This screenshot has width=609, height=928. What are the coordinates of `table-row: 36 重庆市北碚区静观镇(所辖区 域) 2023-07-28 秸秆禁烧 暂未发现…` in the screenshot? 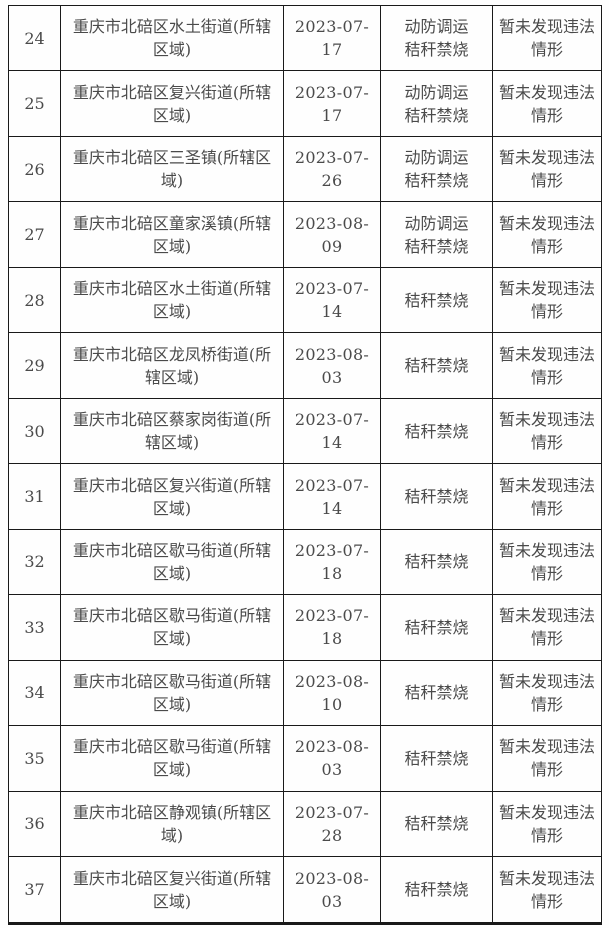 It's located at (305, 824).